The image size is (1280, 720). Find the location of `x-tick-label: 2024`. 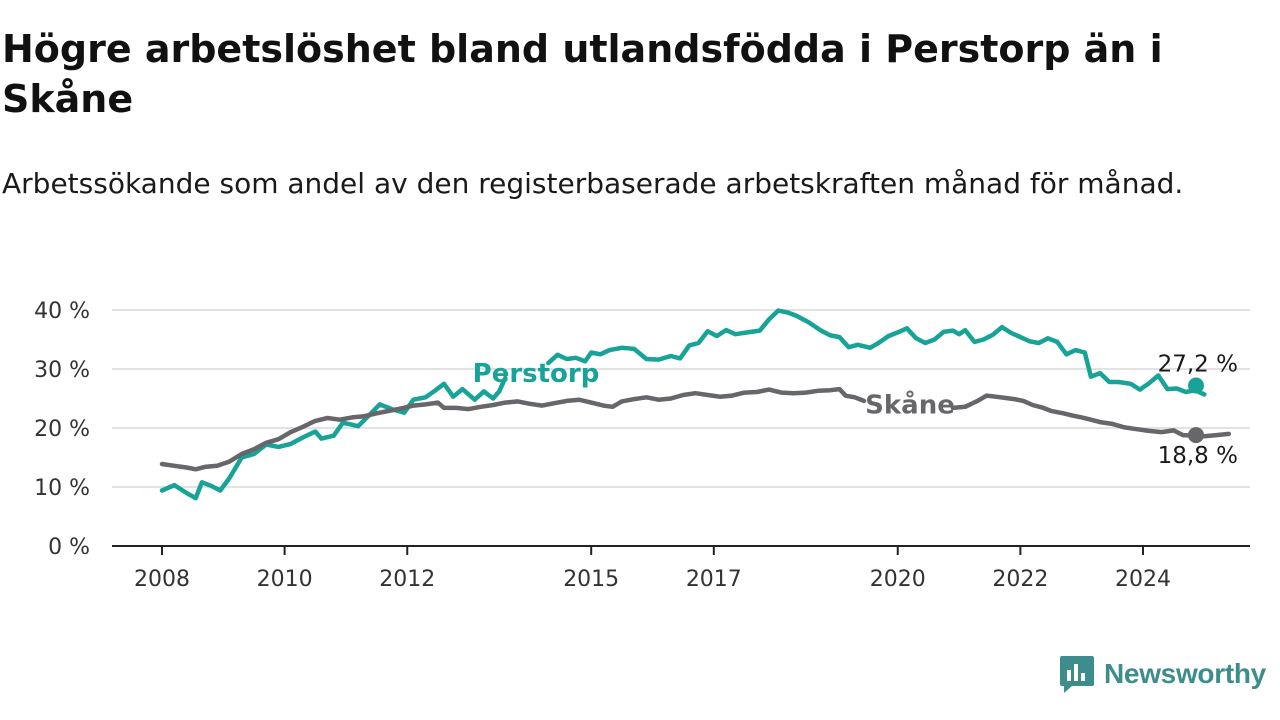

x-tick-label: 2024 is located at coordinates (1143, 579).